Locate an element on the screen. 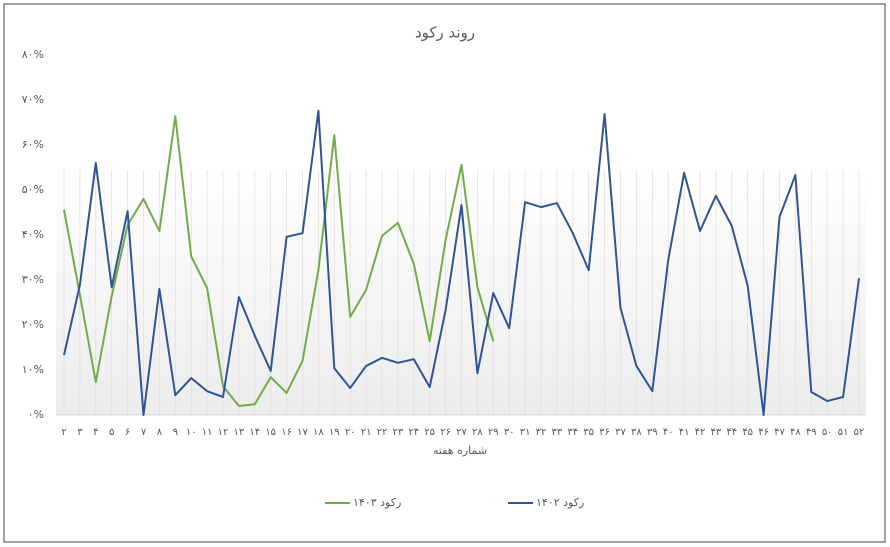 This screenshot has width=890, height=547. x-tick-label: ۲۹ is located at coordinates (493, 432).